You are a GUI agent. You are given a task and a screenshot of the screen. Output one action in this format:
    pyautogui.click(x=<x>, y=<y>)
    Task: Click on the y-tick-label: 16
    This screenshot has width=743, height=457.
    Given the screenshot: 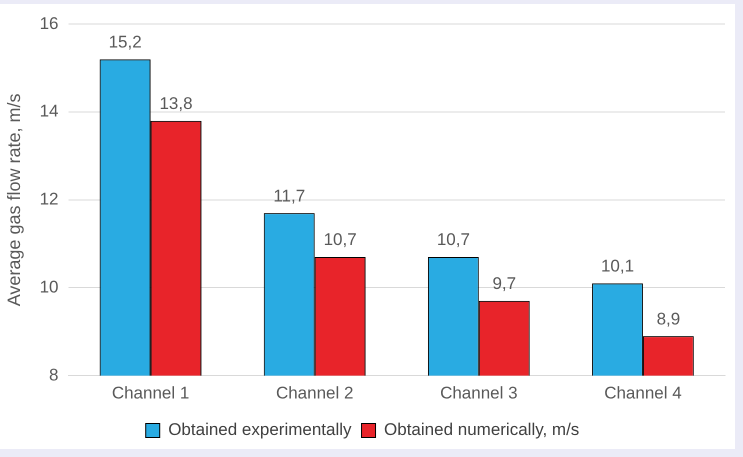 What is the action you would take?
    pyautogui.click(x=49, y=23)
    